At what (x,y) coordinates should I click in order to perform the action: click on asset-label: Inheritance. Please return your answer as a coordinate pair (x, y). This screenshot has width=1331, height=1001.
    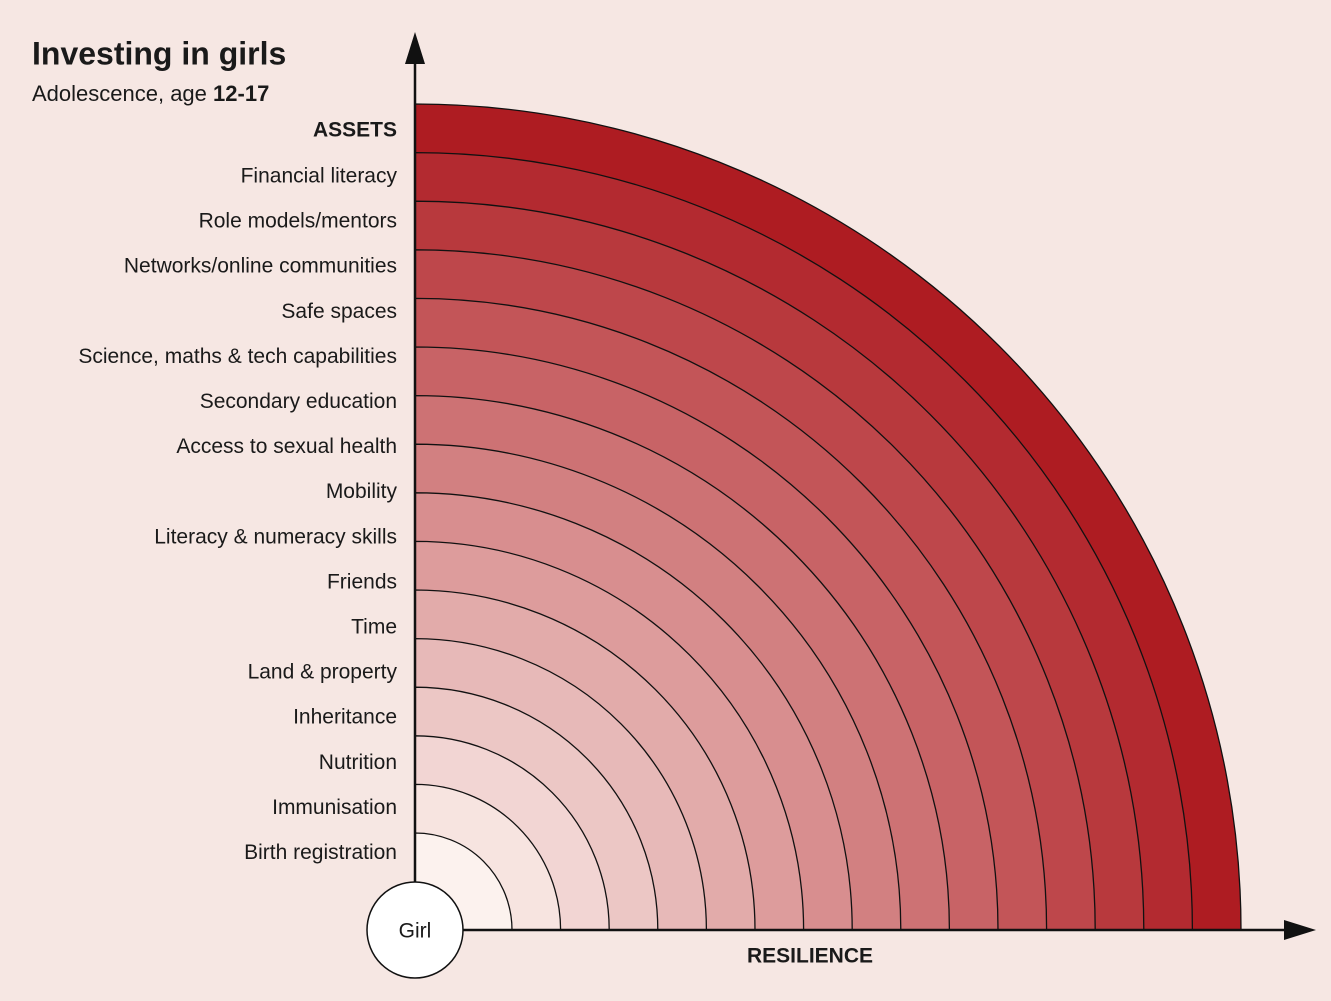
    Looking at the image, I should click on (345, 717).